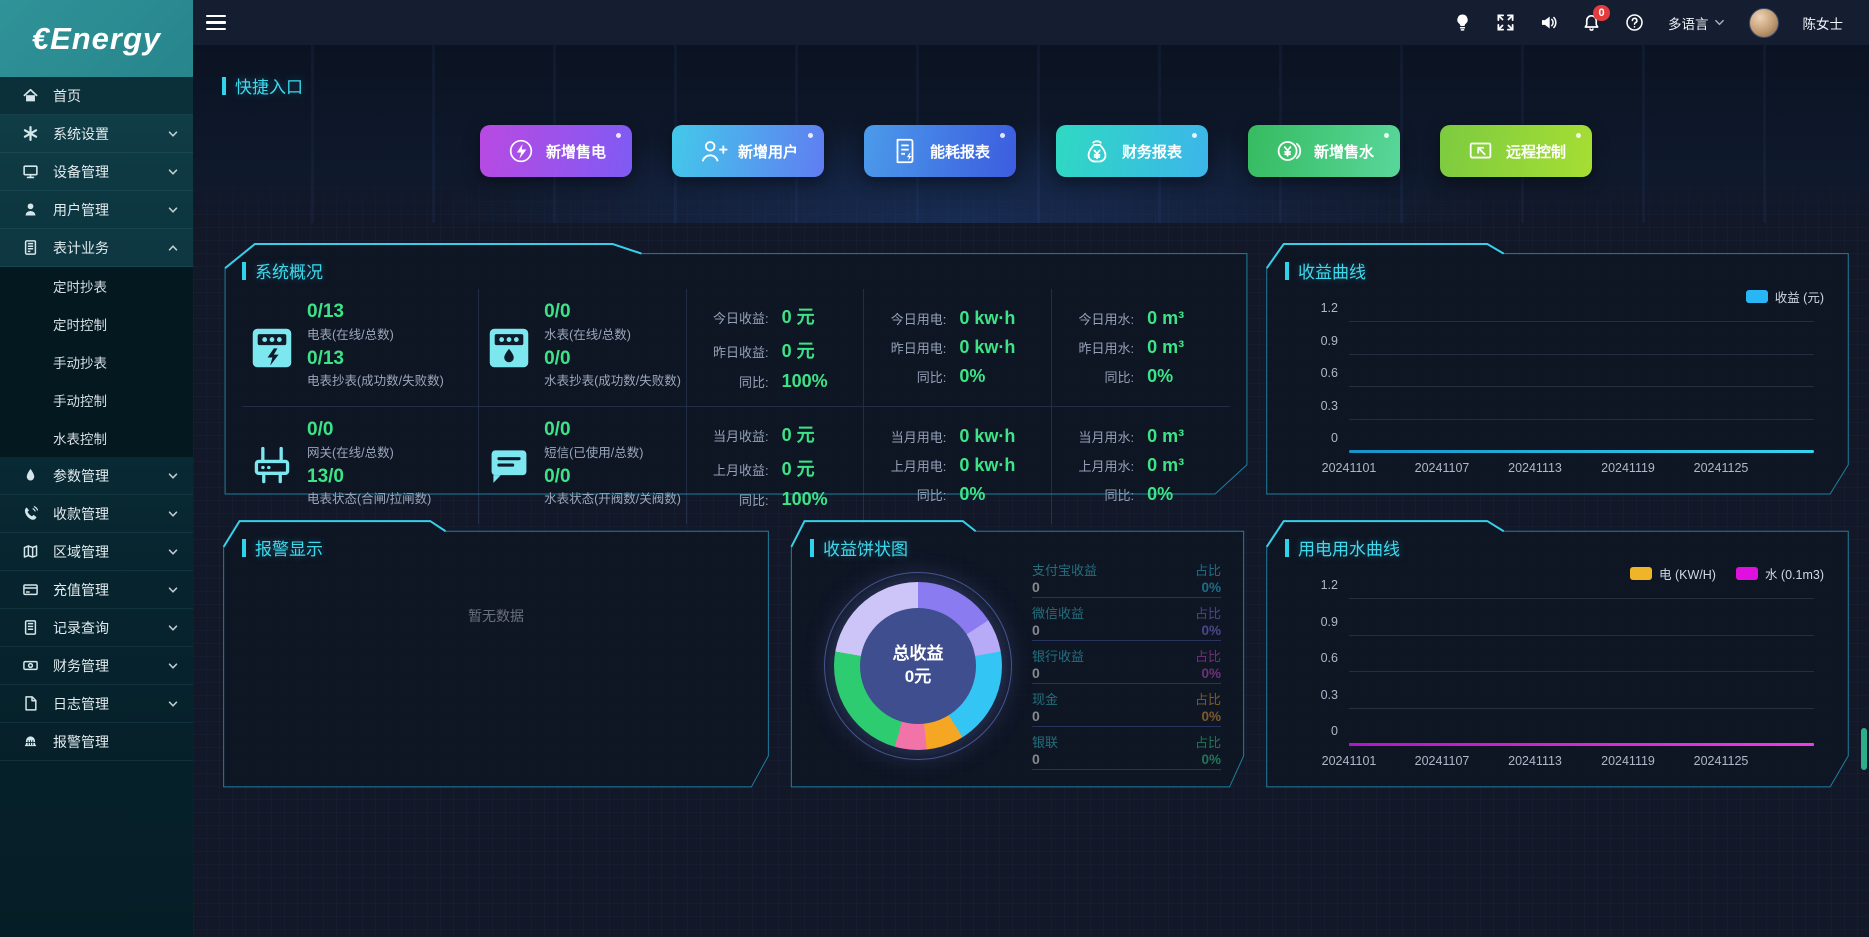 This screenshot has width=1869, height=937. Describe the element at coordinates (325, 311) in the screenshot. I see `meter-value: 0/13` at that location.